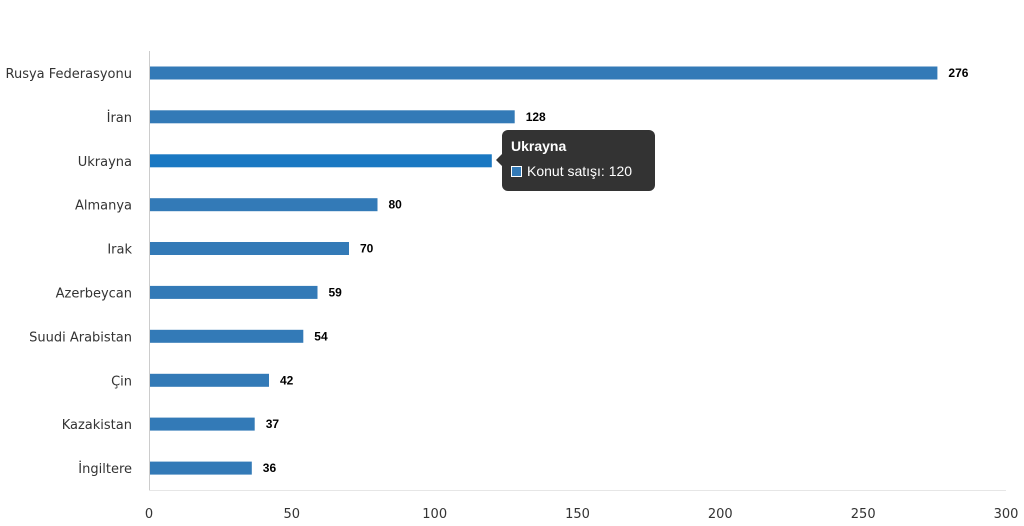  Describe the element at coordinates (121, 381) in the screenshot. I see `category-label-7: Çin` at that location.